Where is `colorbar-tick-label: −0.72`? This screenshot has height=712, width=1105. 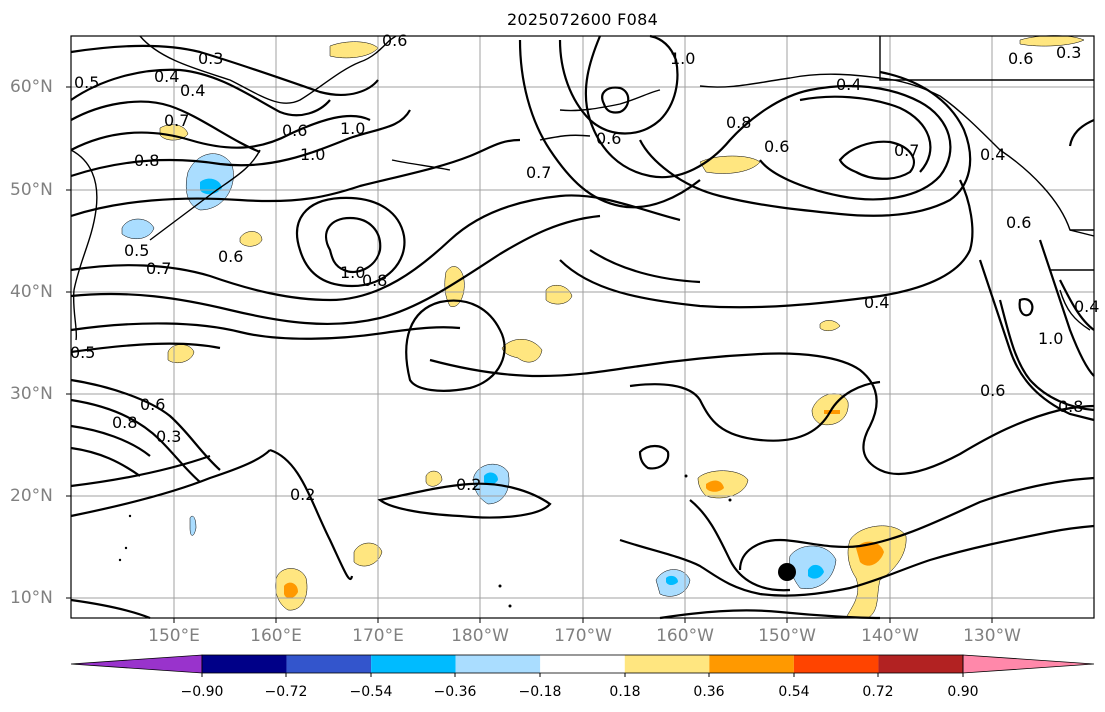
colorbar-tick-label: −0.72 is located at coordinates (286, 692).